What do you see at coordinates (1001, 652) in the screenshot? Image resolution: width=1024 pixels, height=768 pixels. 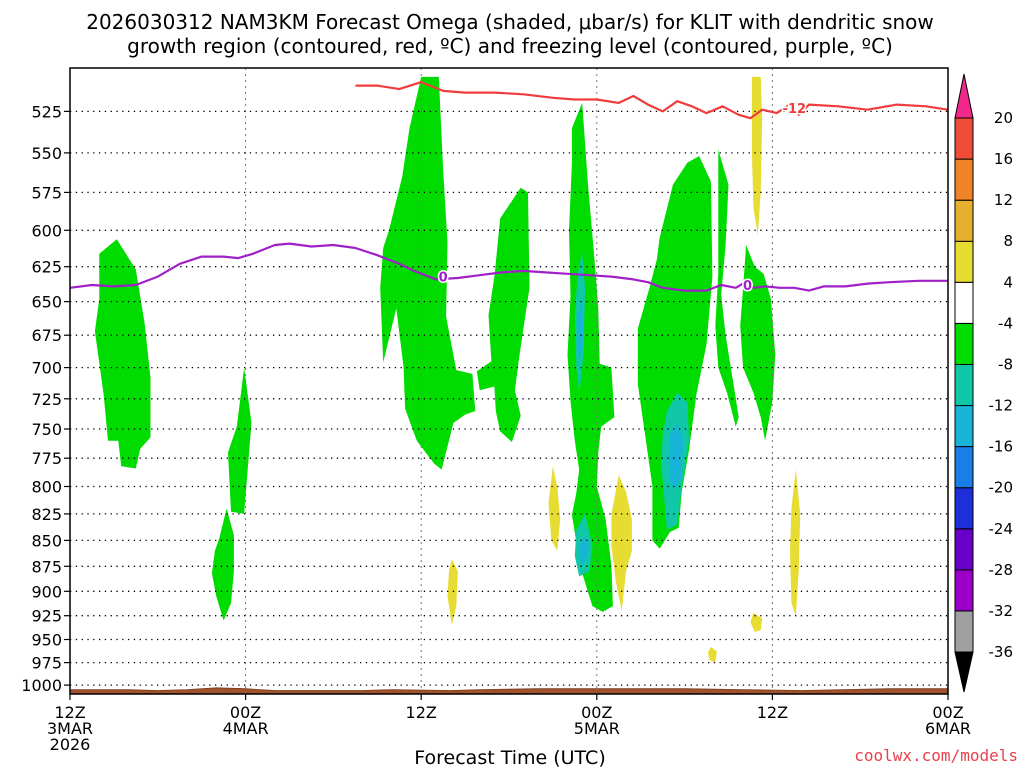 I see `colorbar-tick-label: -36` at bounding box center [1001, 652].